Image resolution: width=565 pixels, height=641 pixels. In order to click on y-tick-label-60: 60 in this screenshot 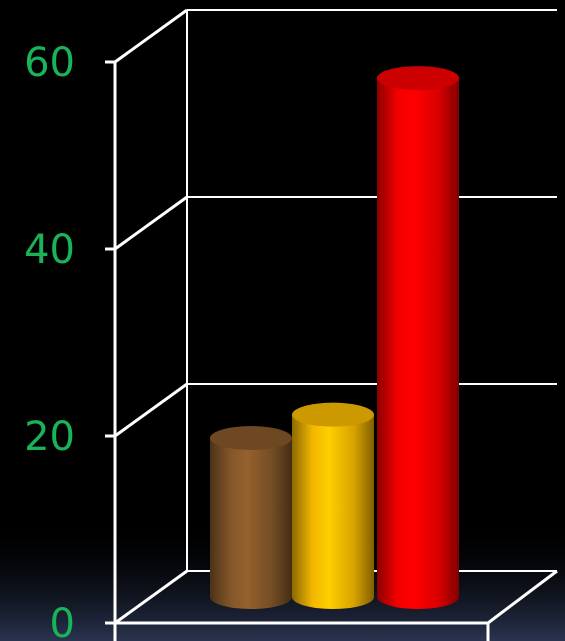, I will do `click(49, 63)`.